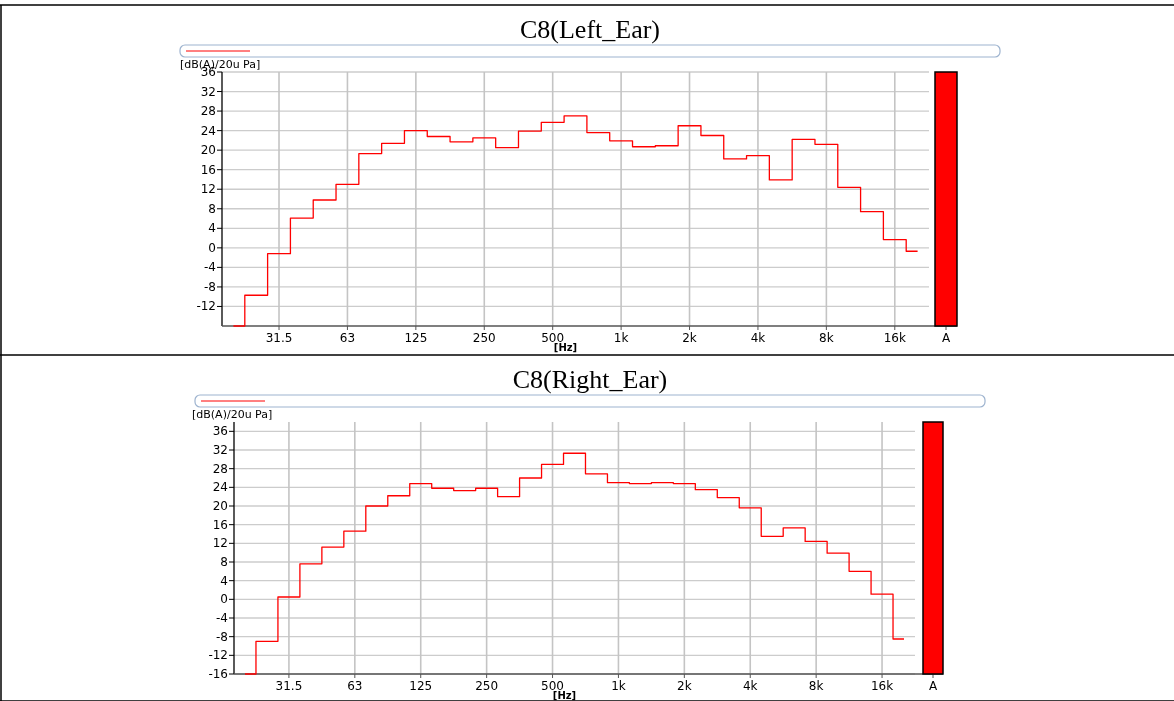 The width and height of the screenshot is (1174, 701). I want to click on chart-title: C8(Right_Ear), so click(590, 379).